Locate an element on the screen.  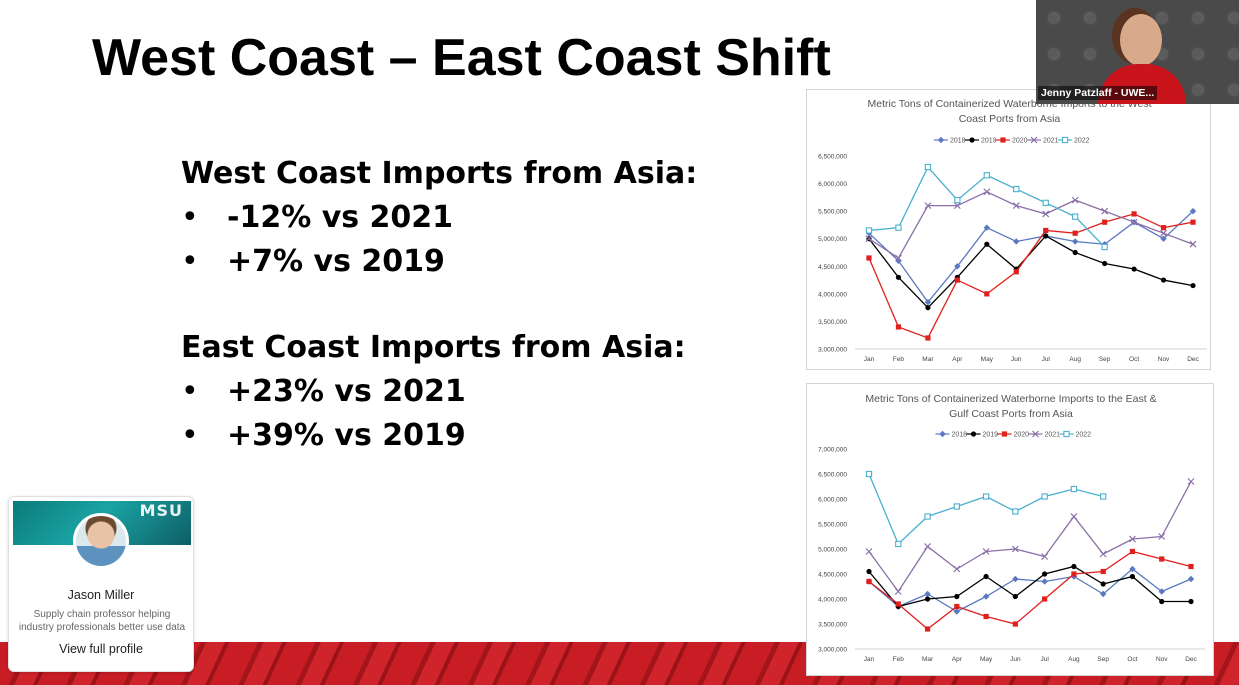
x-tick-label: Sep is located at coordinates (1103, 659).